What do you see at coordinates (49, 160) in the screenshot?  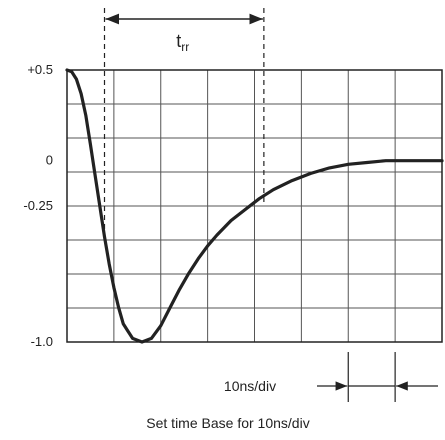 I see `y-tick-label: 0` at bounding box center [49, 160].